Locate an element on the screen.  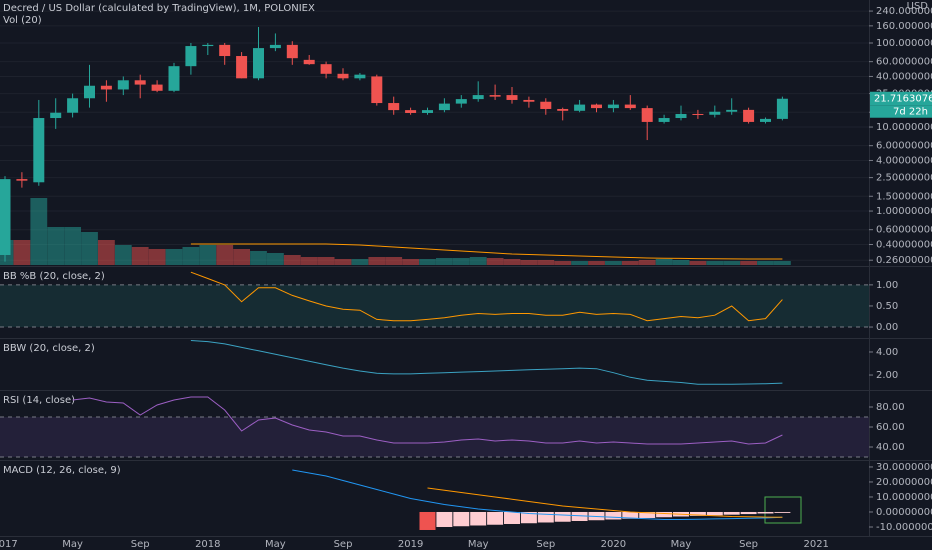
y-tick-label: 0.40000000 is located at coordinates (904, 244).